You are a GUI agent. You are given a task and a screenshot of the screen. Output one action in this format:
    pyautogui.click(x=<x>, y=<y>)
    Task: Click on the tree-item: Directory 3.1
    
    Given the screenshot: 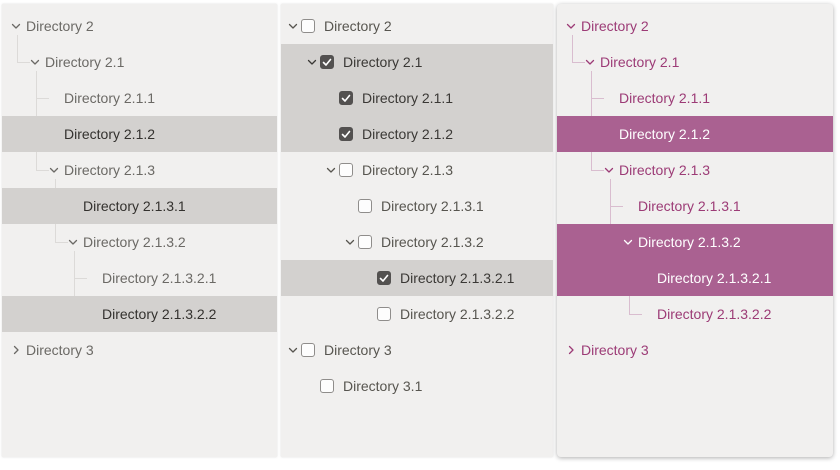 What is the action you would take?
    pyautogui.click(x=417, y=386)
    